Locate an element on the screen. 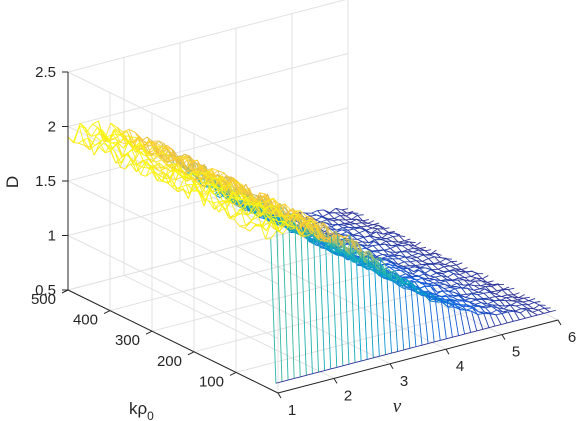  z-tick-label: 2.5 is located at coordinates (45, 72).